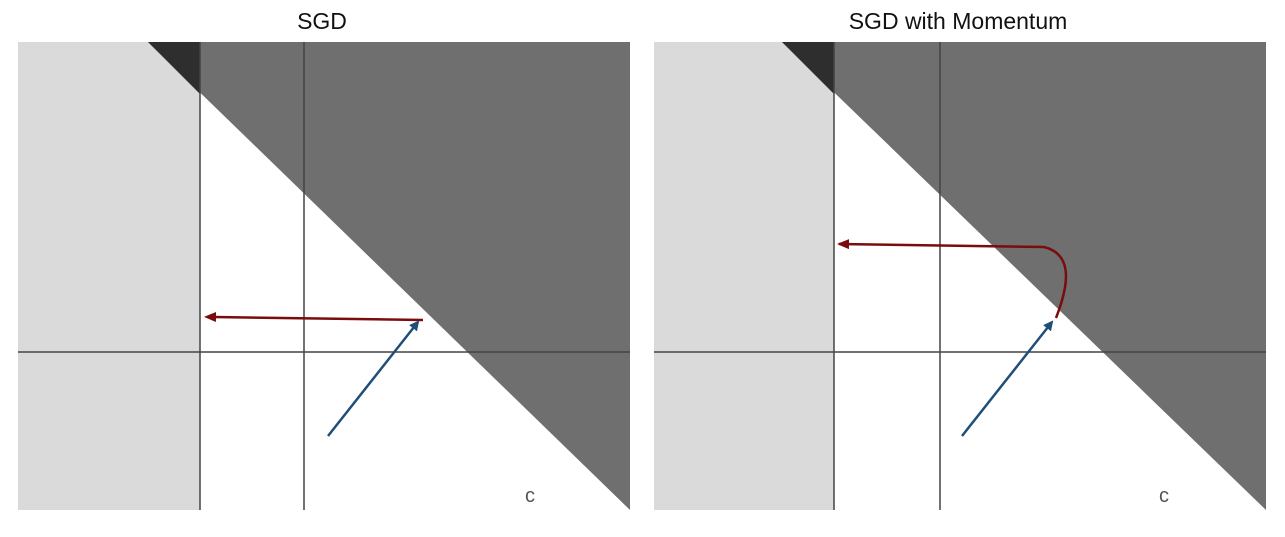  What do you see at coordinates (314, 317) in the screenshot?
I see `update-arrow` at bounding box center [314, 317].